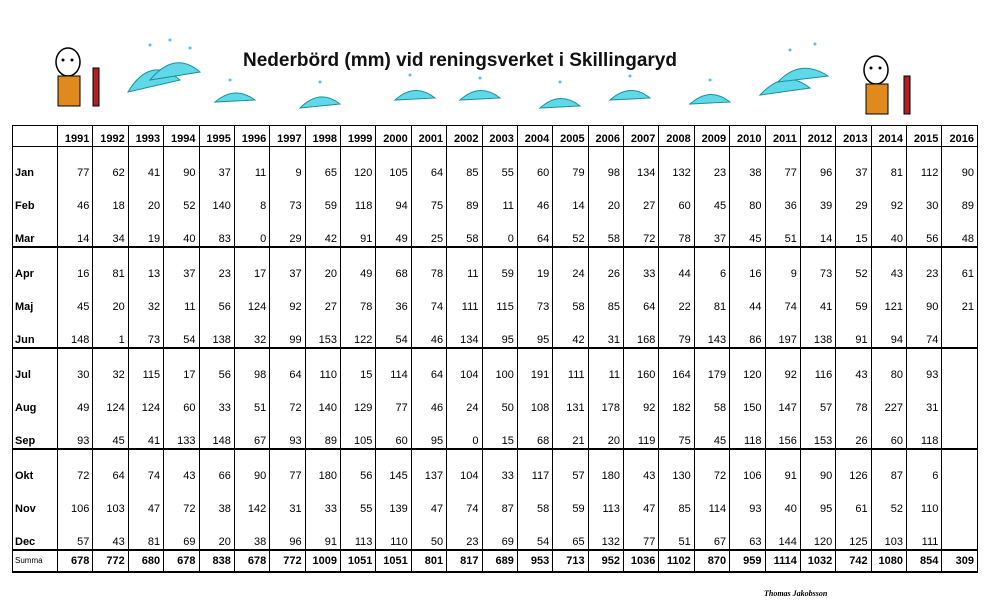 The width and height of the screenshot is (992, 608). What do you see at coordinates (323, 365) in the screenshot?
I see `value-cell: 110` at bounding box center [323, 365].